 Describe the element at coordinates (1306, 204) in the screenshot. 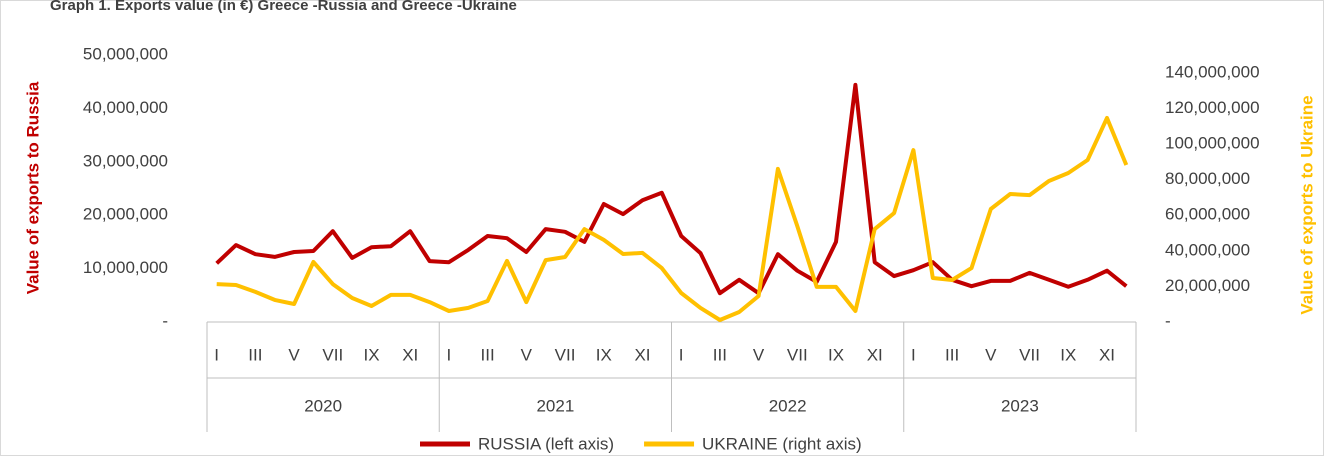

I see `y2-axis-label: Value of exports to Ukraine` at that location.